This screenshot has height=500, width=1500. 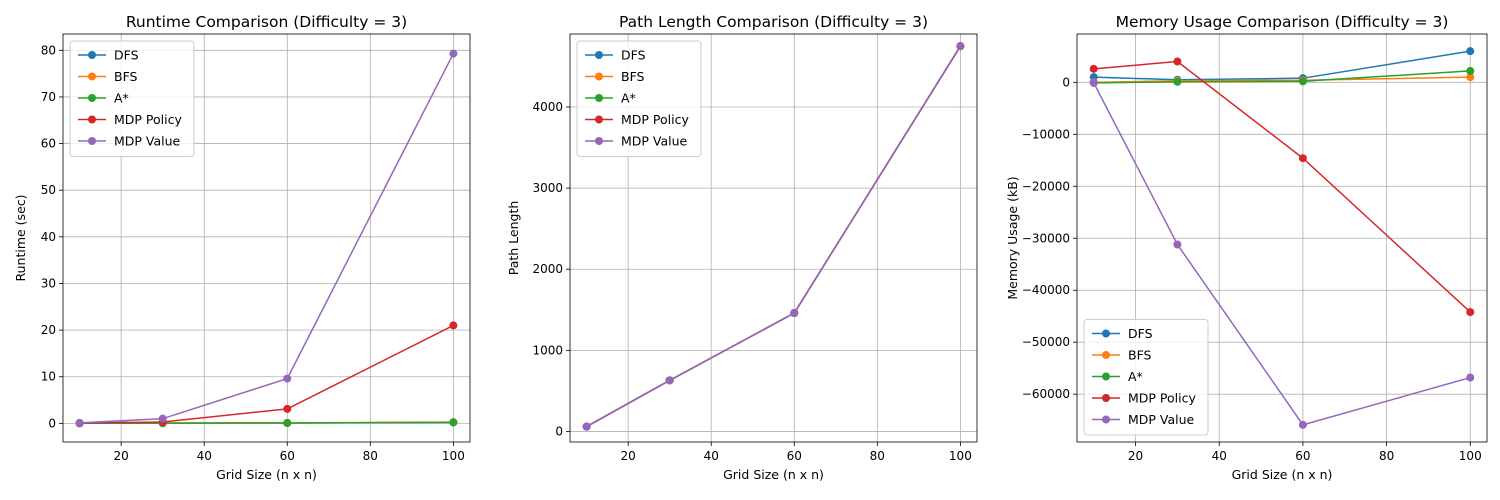 What do you see at coordinates (1046, 394) in the screenshot?
I see `y-tick-label: −60000` at bounding box center [1046, 394].